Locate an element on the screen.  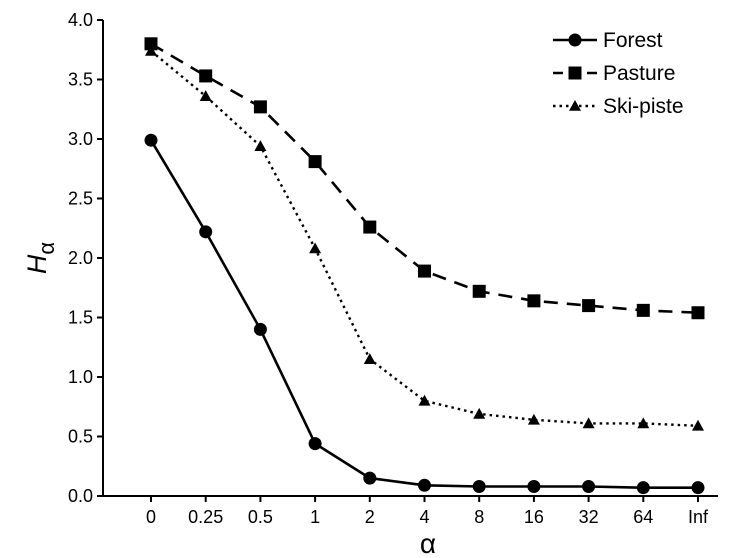
legend-label-ski-piste: Ski-piste is located at coordinates (643, 106).